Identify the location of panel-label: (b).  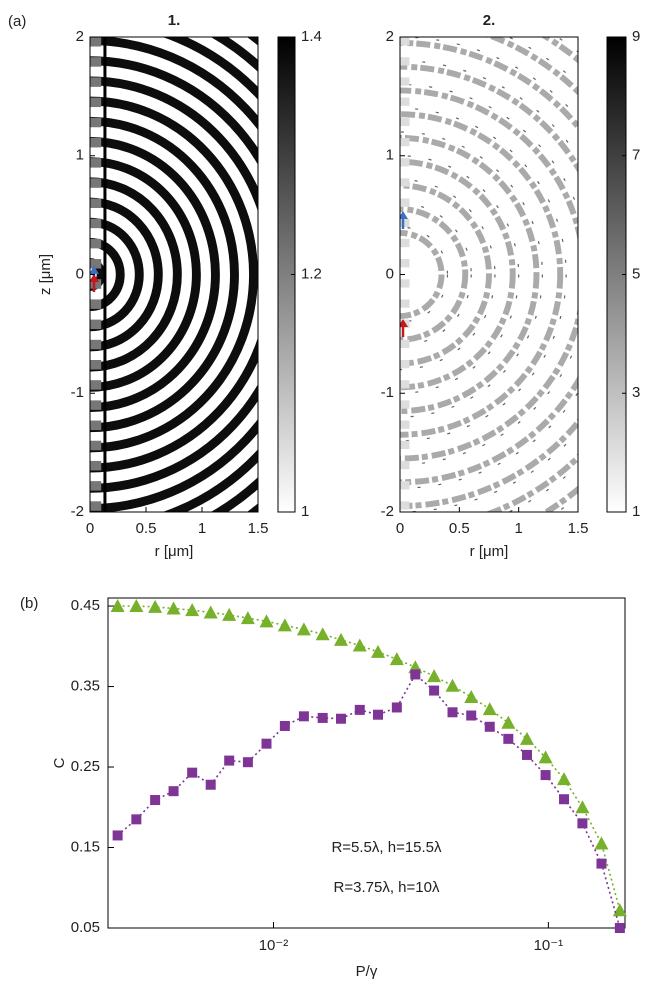
(29, 603).